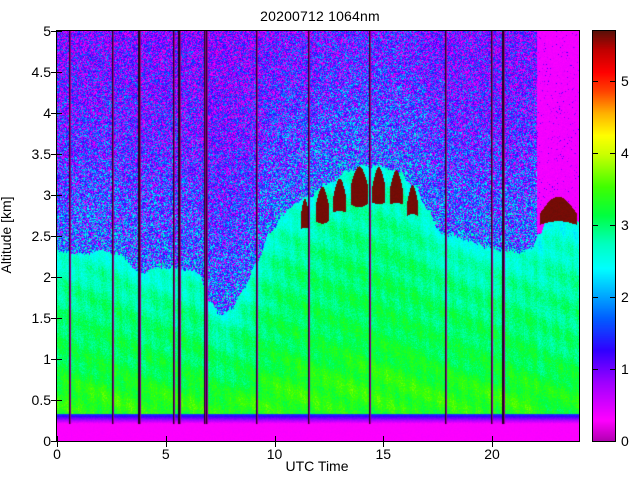 This screenshot has height=480, width=640. I want to click on y-axis-tick-label: 4.5, so click(41, 72).